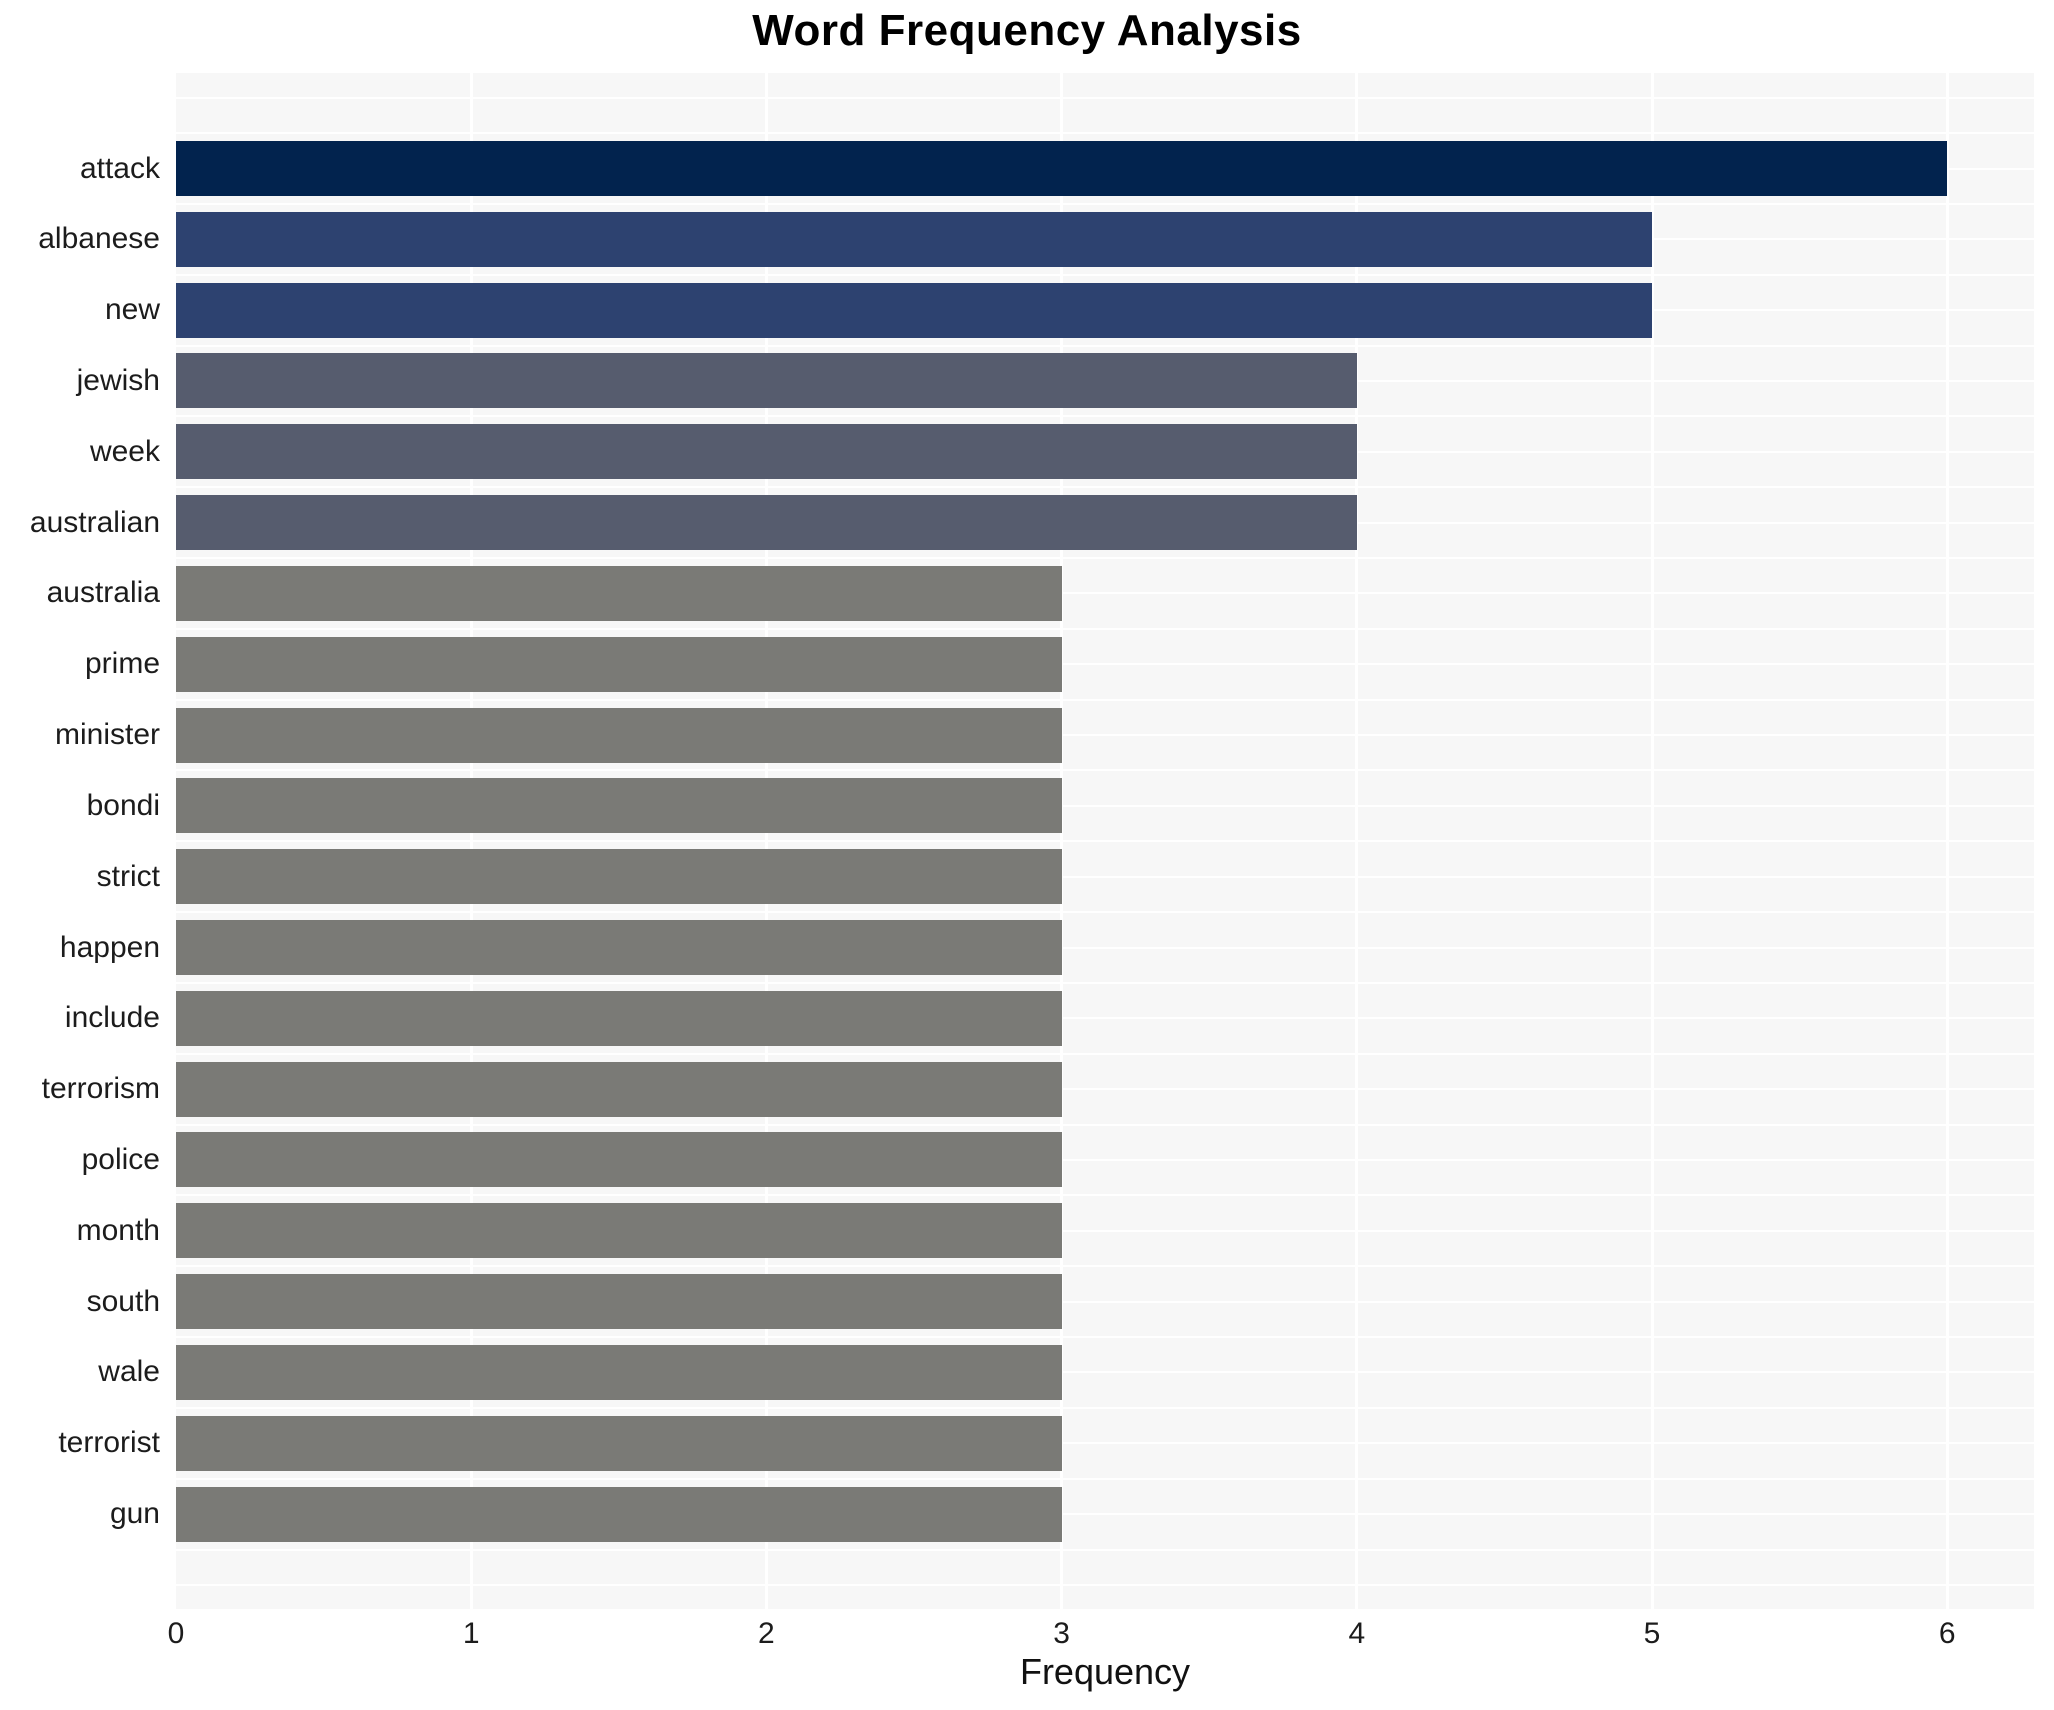 This screenshot has height=1710, width=2054. What do you see at coordinates (1027, 30) in the screenshot?
I see `chart-title: Word Frequency Analysis` at bounding box center [1027, 30].